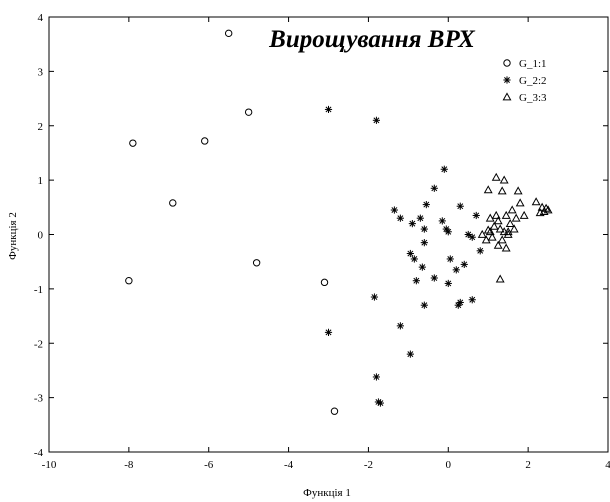 Image resolution: width=610 pixels, height=502 pixels. Describe the element at coordinates (372, 39) in the screenshot. I see `chart-title: Вирощування ВРХ` at that location.